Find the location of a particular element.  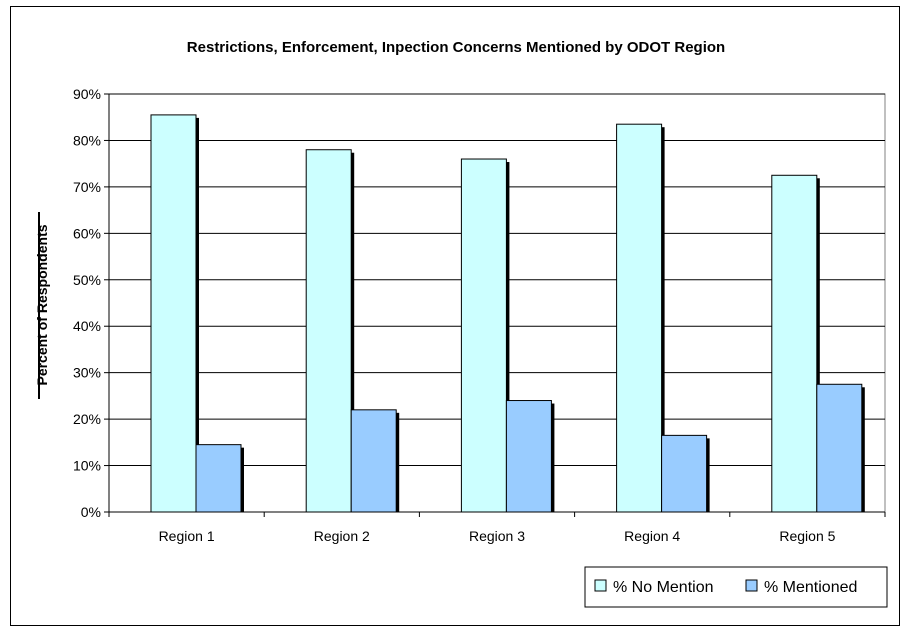

x-tick-label: Region 3 is located at coordinates (497, 536).